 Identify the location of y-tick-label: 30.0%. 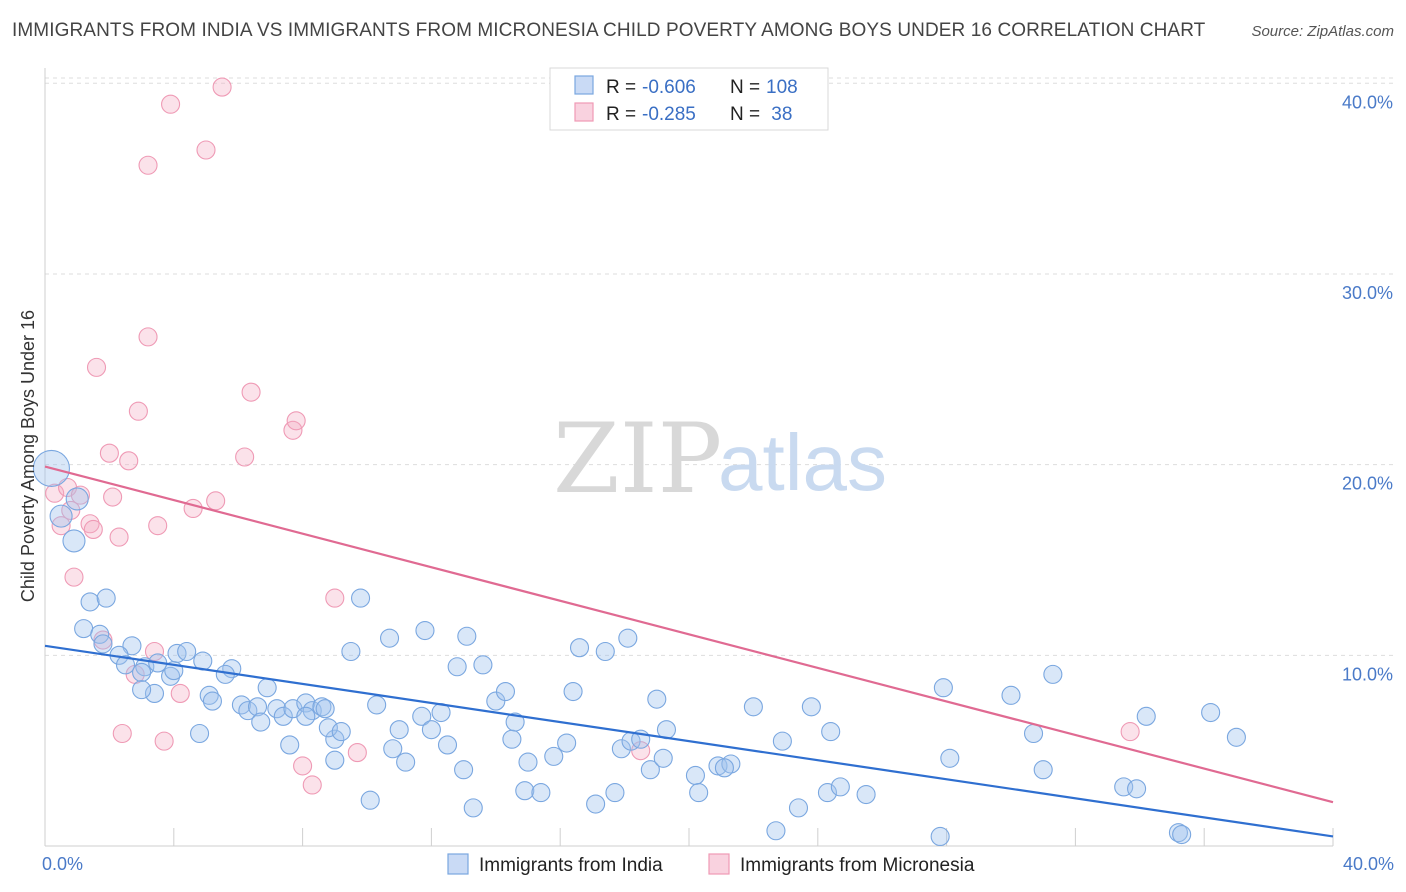
(1367, 293).